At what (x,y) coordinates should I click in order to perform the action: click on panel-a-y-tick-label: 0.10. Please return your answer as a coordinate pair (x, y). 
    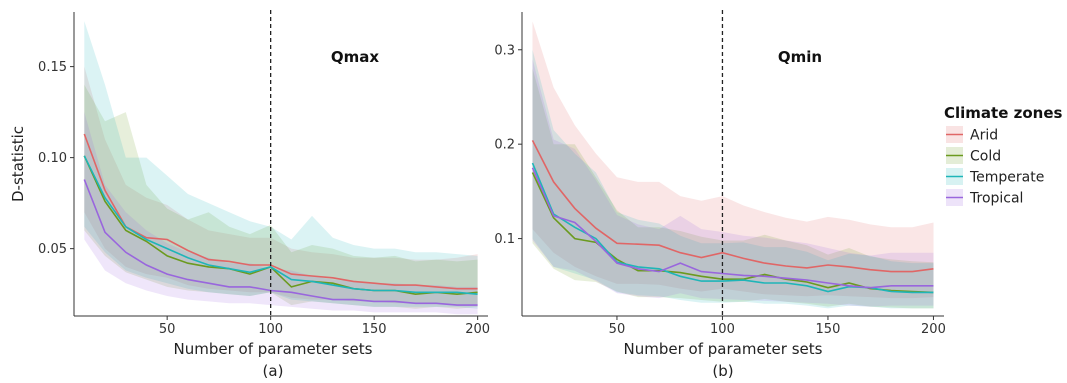
    Looking at the image, I should click on (52, 158).